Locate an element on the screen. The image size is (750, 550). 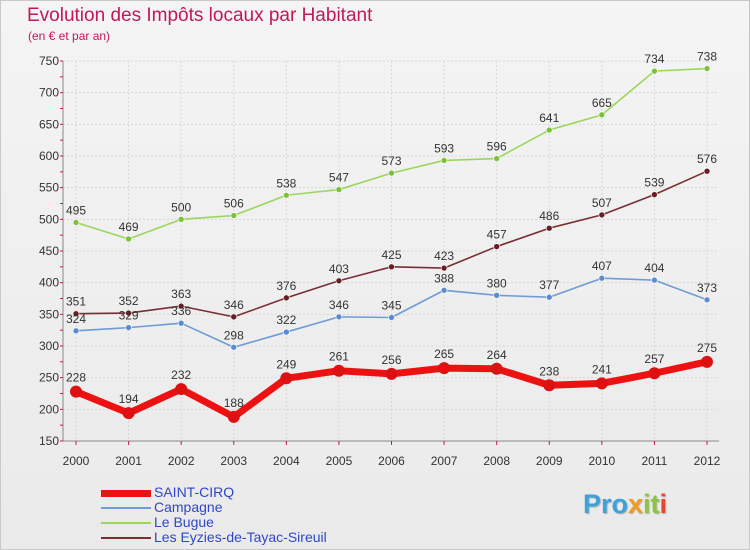
chart-title: Evolution des Impôts locaux par Habitant is located at coordinates (200, 15).